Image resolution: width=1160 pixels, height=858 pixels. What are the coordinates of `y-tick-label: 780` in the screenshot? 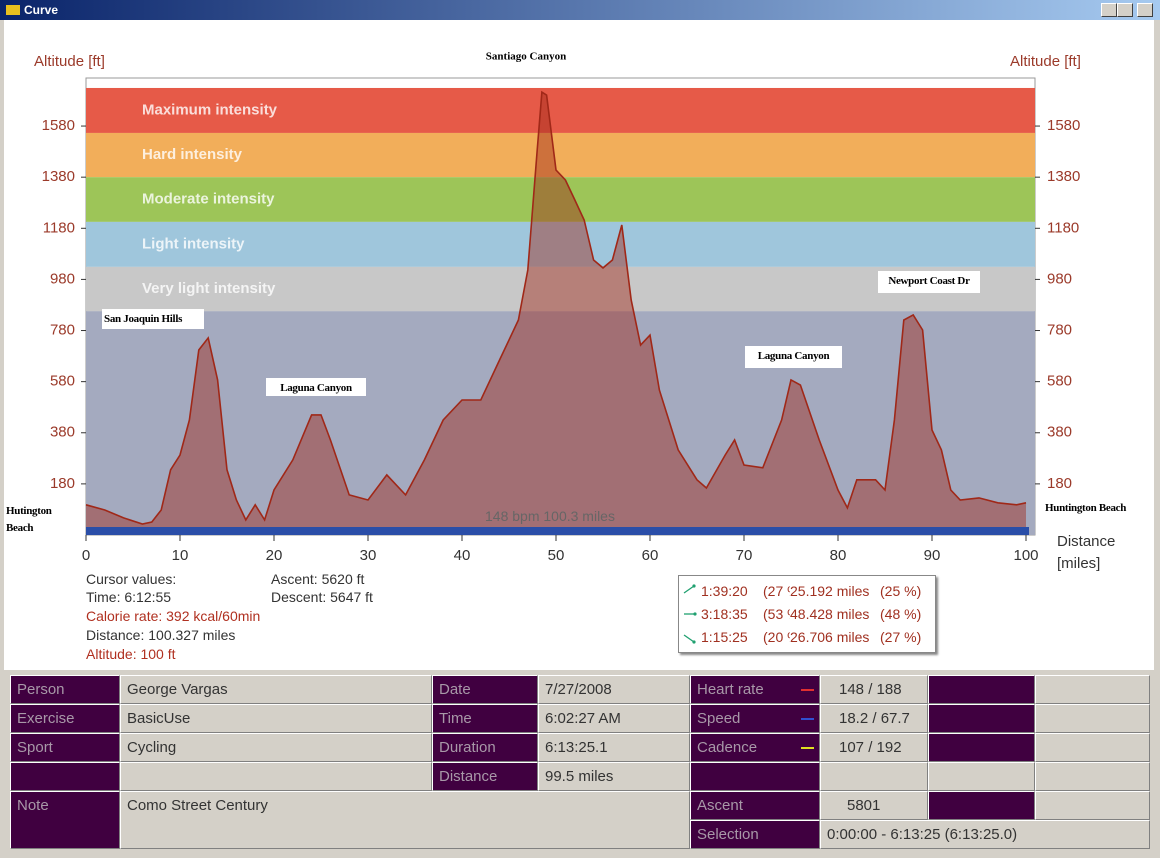 It's located at (62, 329).